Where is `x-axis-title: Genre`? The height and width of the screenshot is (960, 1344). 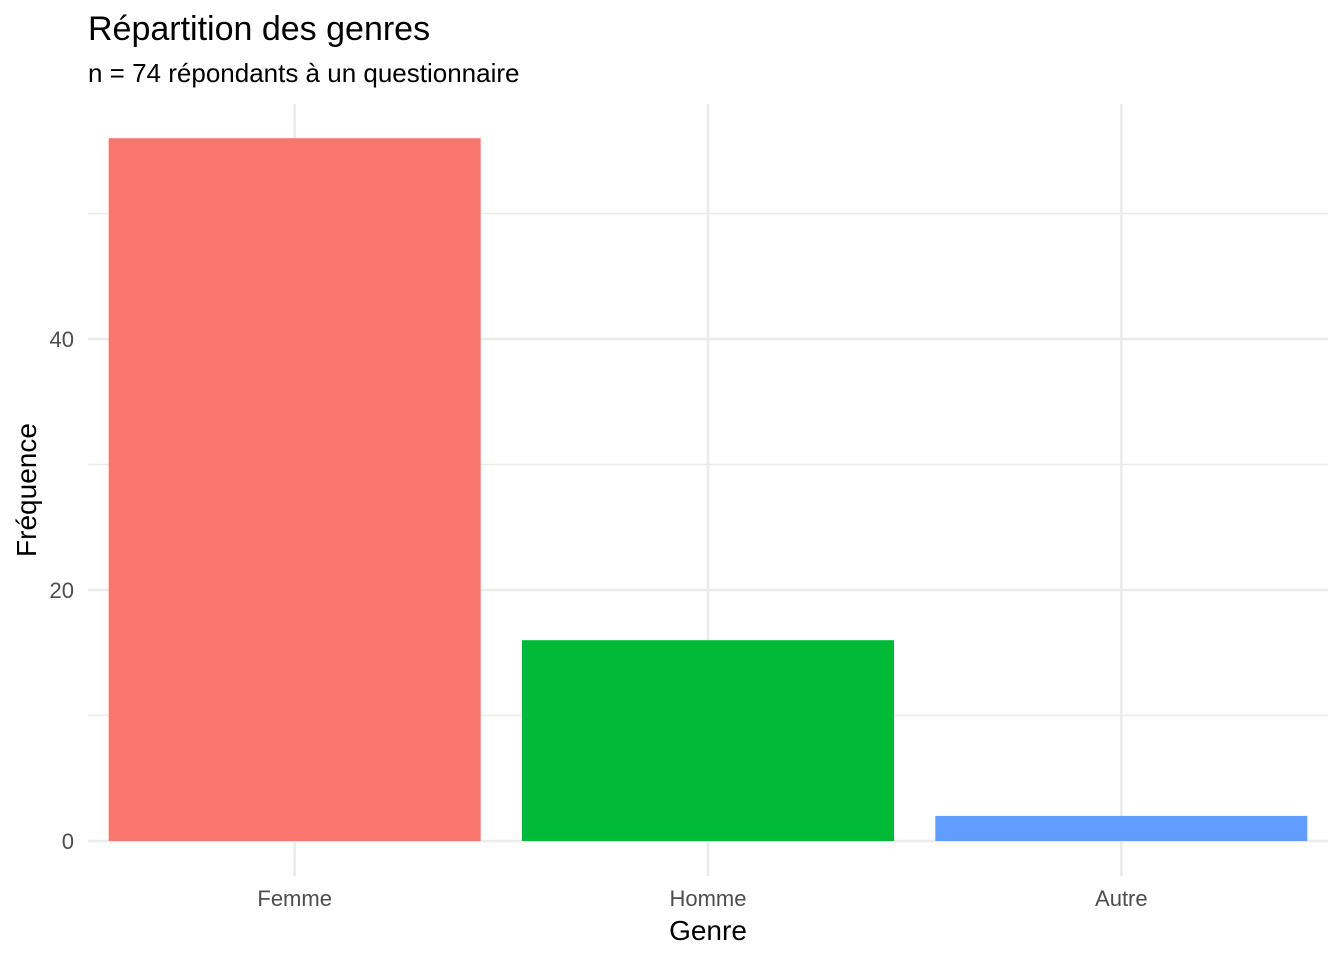
x-axis-title: Genre is located at coordinates (708, 930).